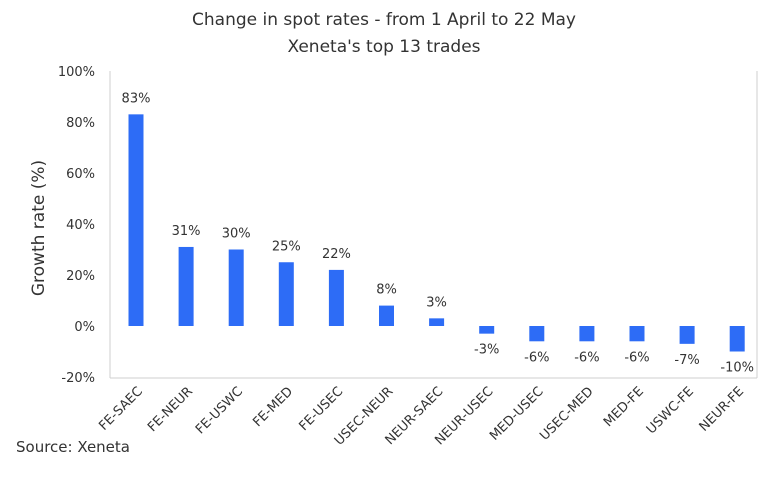 The height and width of the screenshot is (484, 768). I want to click on y-tick-label: 100%, so click(76, 72).